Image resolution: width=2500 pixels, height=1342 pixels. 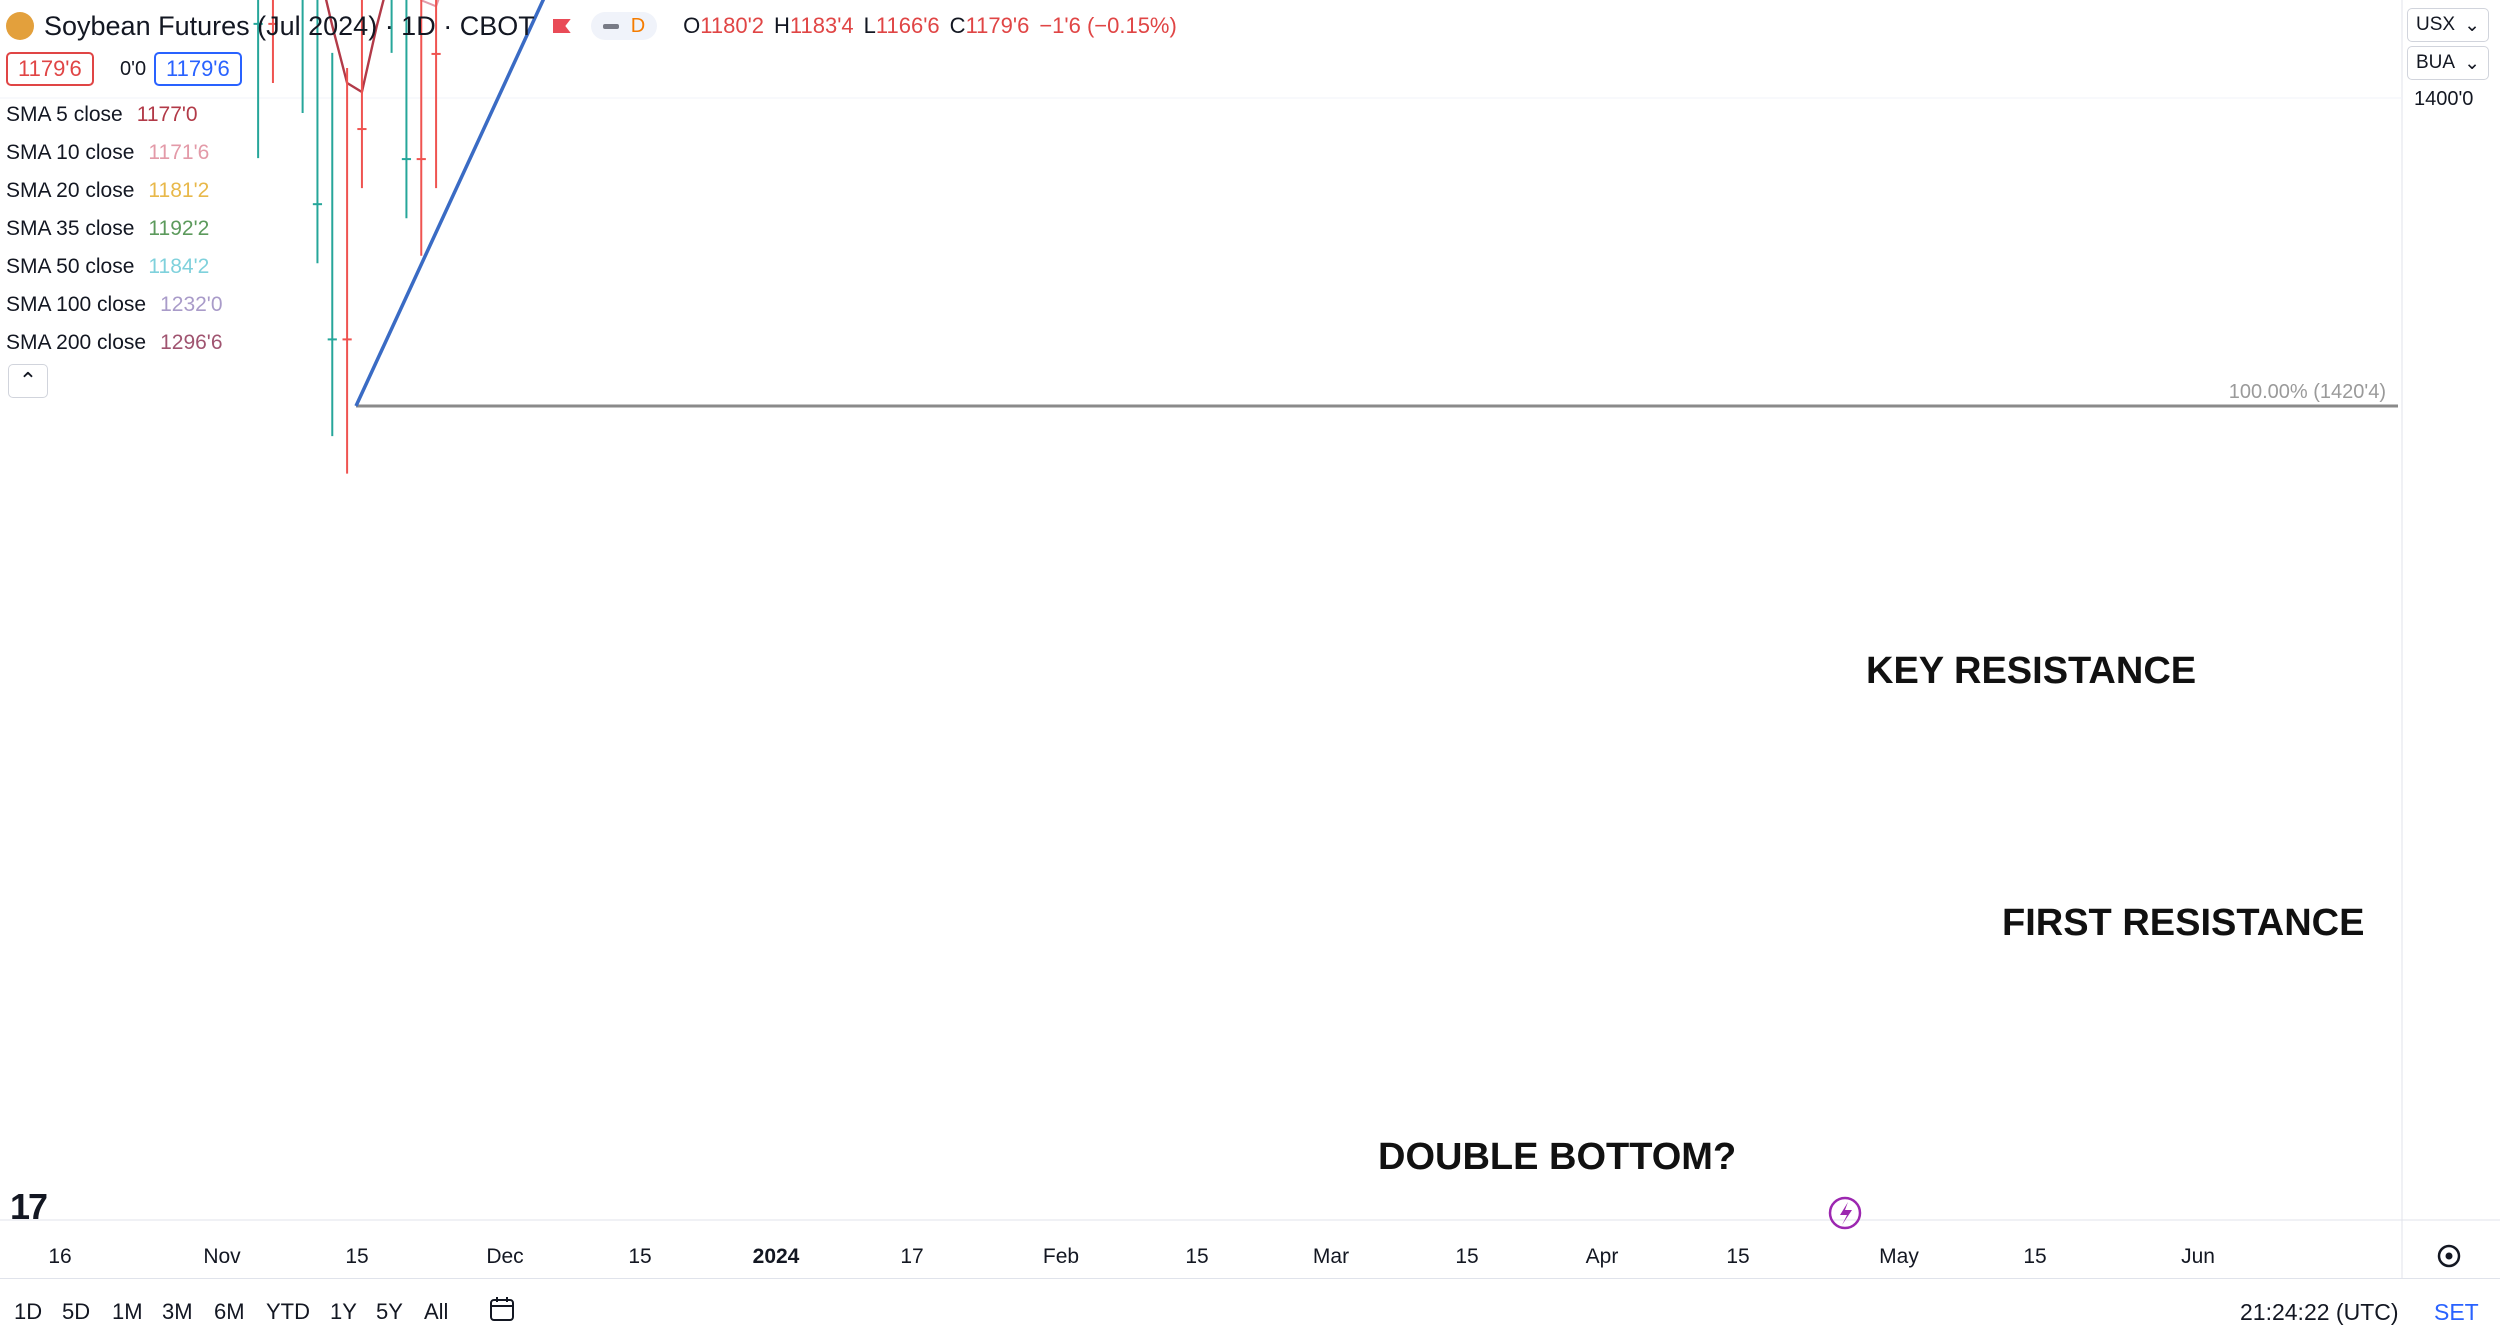 What do you see at coordinates (2183, 923) in the screenshot?
I see `first-resistance-label: FIRST RESISTANCE` at bounding box center [2183, 923].